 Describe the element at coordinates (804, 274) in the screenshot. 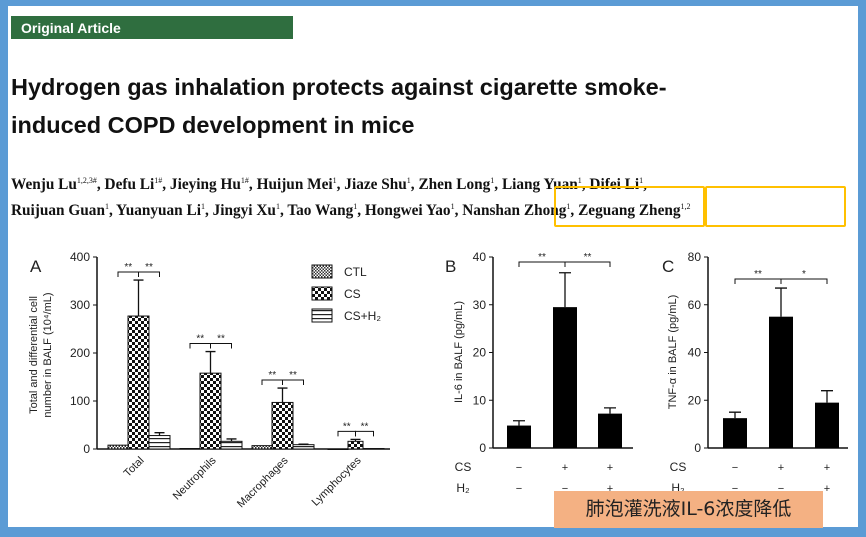

I see `significance-label: *` at that location.